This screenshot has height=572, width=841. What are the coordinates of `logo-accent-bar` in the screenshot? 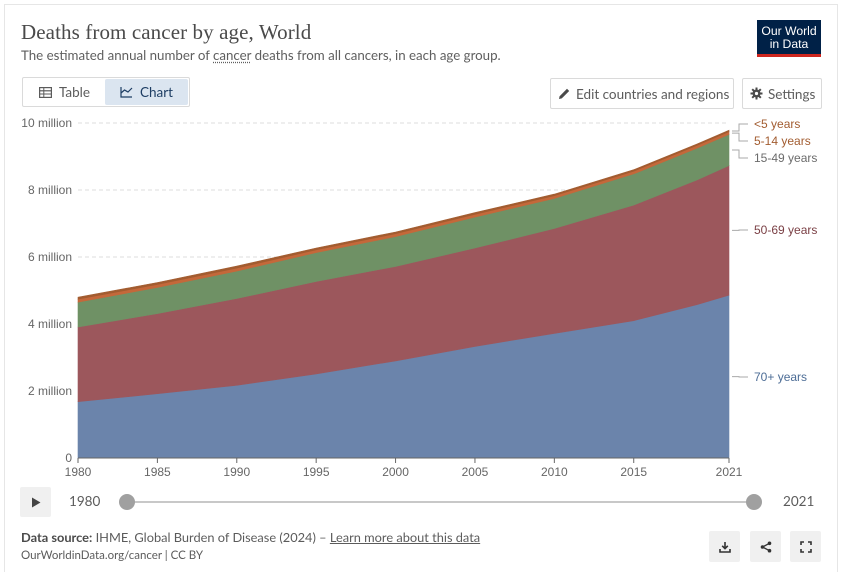 It's located at (789, 55).